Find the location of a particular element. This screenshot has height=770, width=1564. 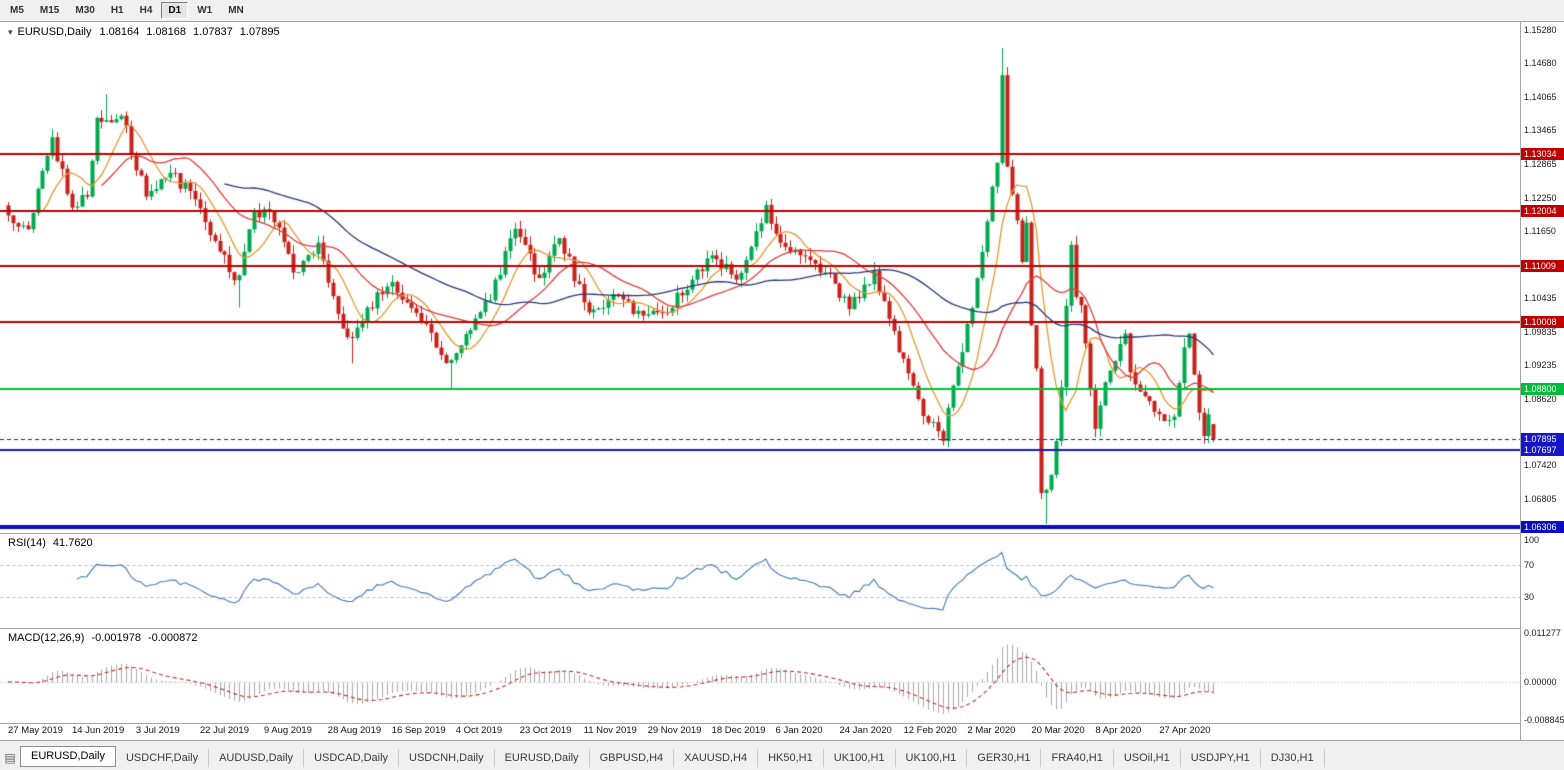

timeframe-button-label: MN is located at coordinates (236, 10).